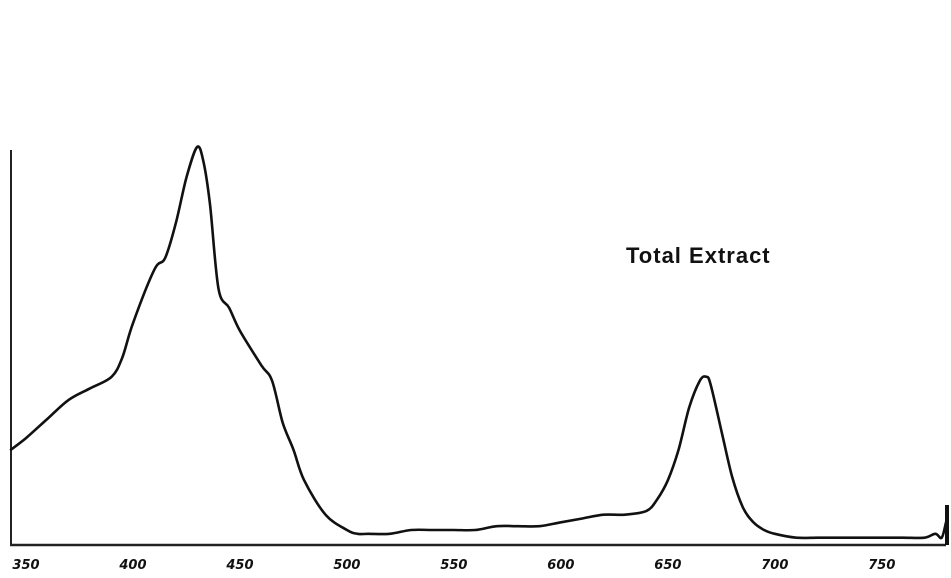 The width and height of the screenshot is (951, 578). Describe the element at coordinates (698, 255) in the screenshot. I see `curve-annotation: Total Extract` at that location.